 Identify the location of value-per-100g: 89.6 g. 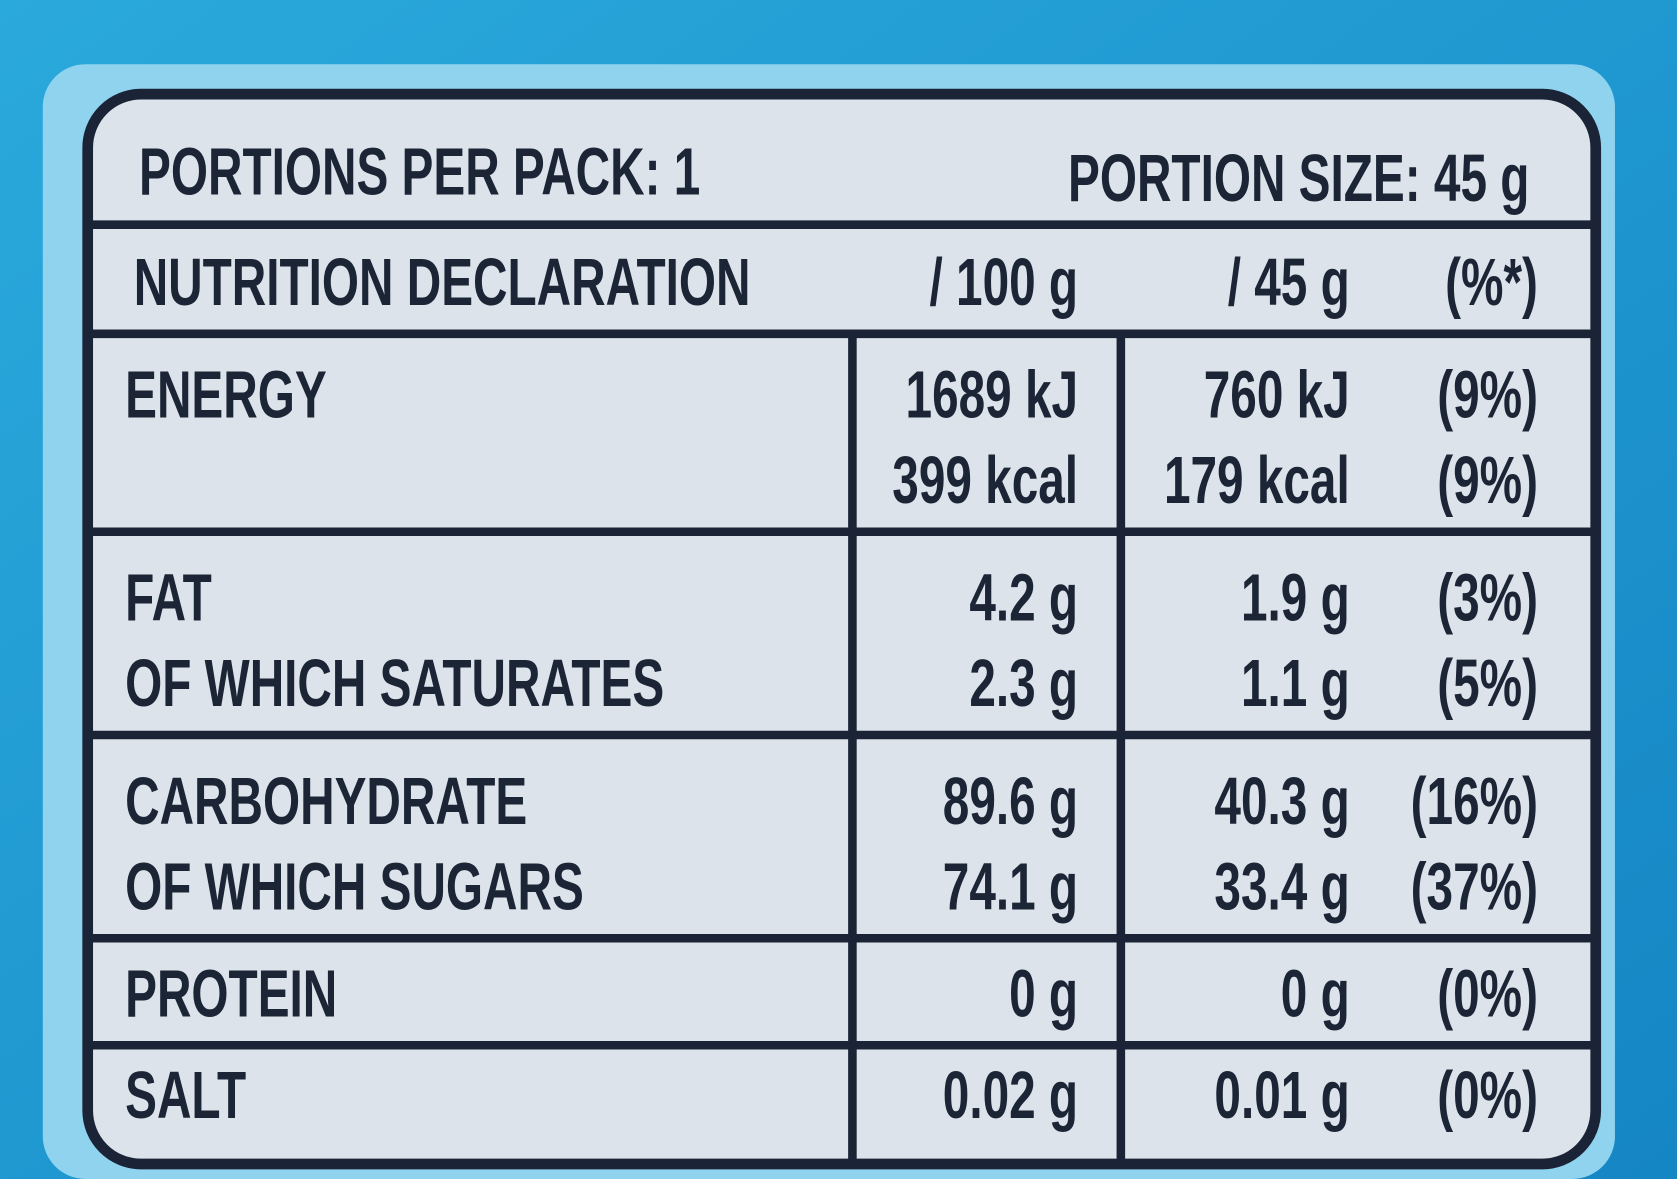
(1010, 801).